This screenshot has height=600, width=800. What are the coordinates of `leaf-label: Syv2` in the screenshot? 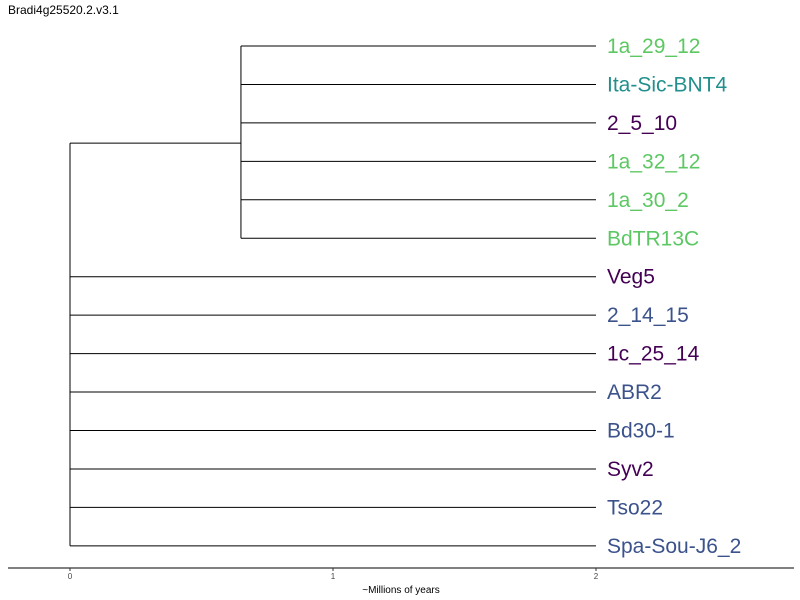 It's located at (630, 469).